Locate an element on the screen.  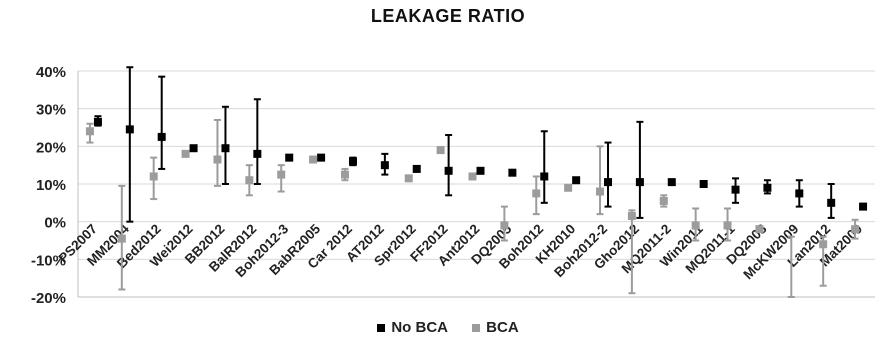
legend-label-no-bca: No BCA is located at coordinates (419, 327).